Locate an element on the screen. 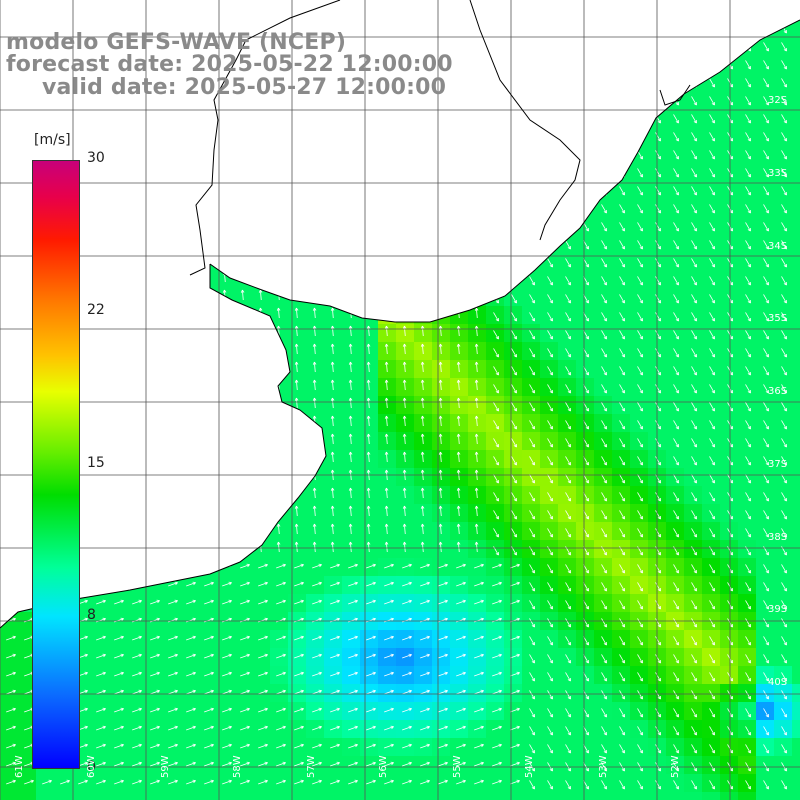 The image size is (800, 800). longitude-label: 60W is located at coordinates (91, 766).